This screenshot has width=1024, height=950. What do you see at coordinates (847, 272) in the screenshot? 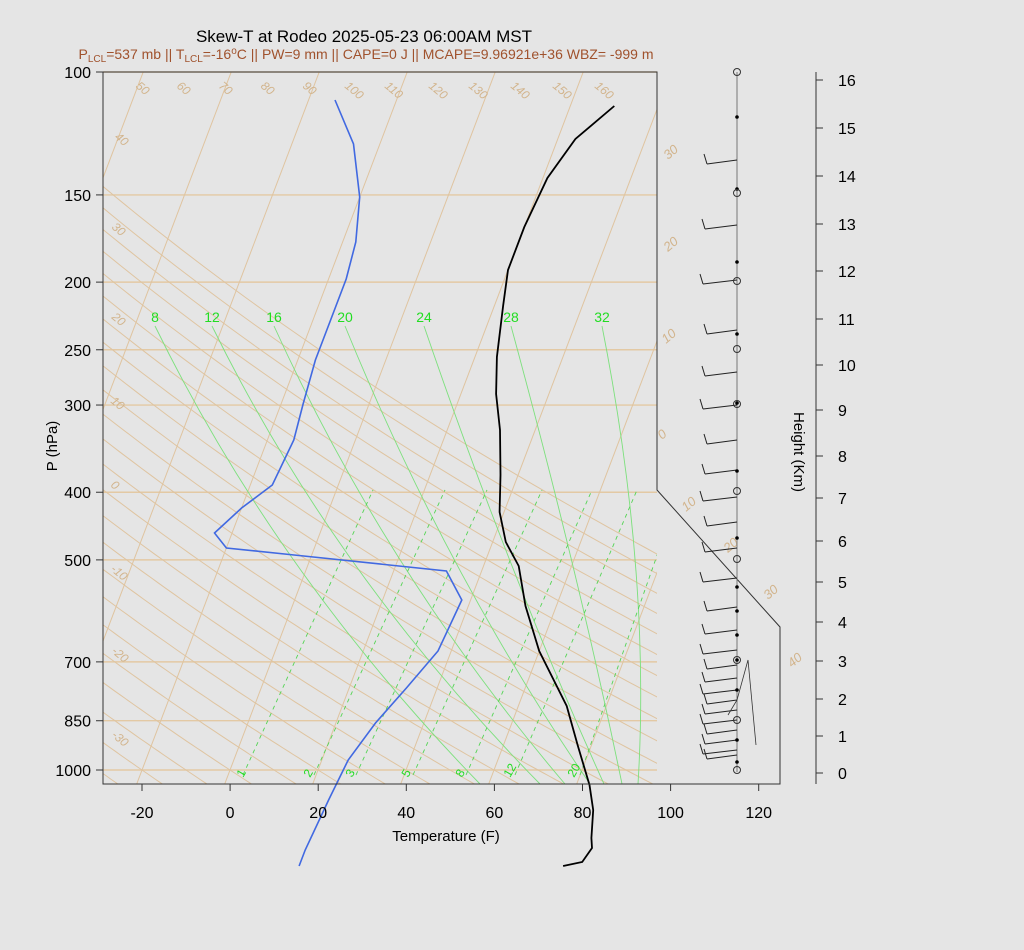
I see `height-tick-label: 12` at bounding box center [847, 272].